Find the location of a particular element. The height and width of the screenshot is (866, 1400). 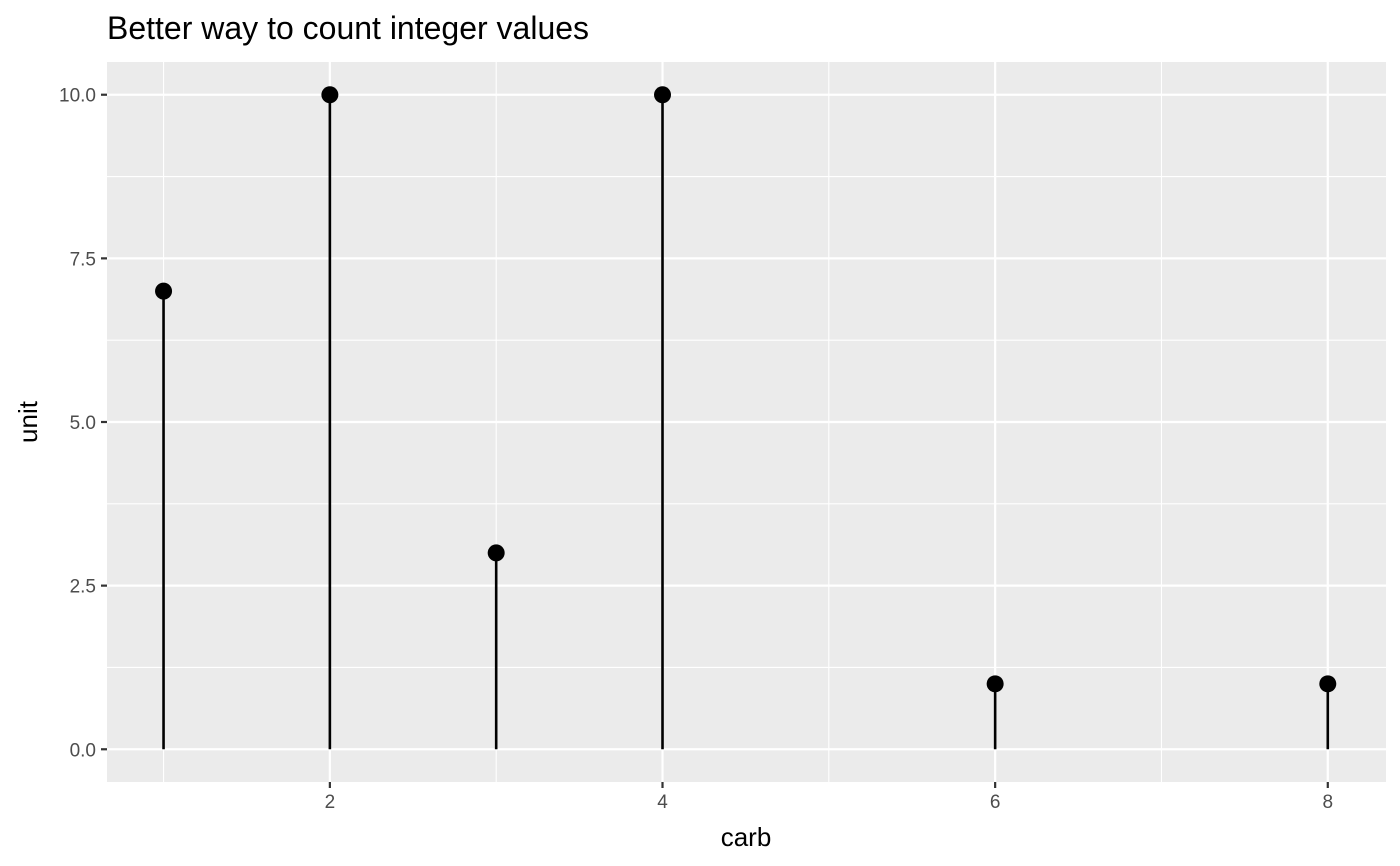

y-tick-label-0: 0.0 is located at coordinates (83, 750).